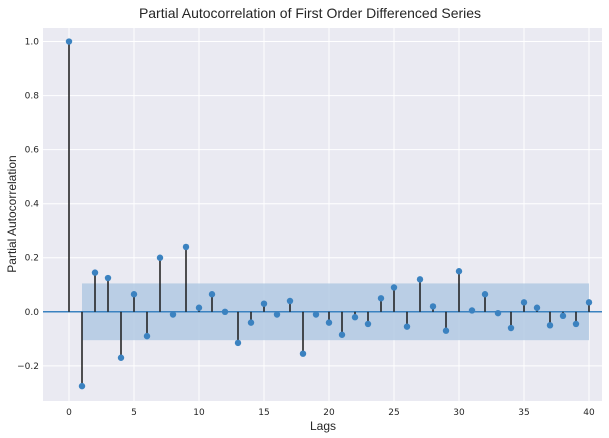 This screenshot has width=609, height=438. Describe the element at coordinates (459, 413) in the screenshot. I see `x-tick-label: 30` at that location.